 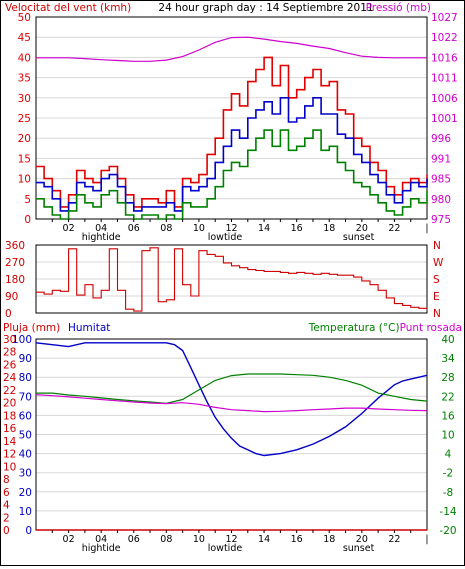 I want to click on rain-tick-label: 16, so click(x=10, y=429).